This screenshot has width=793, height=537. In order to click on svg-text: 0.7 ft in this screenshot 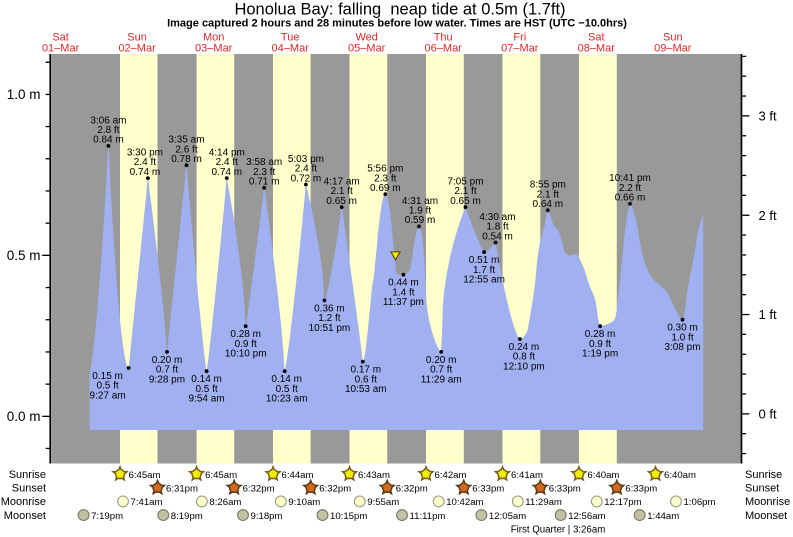, I will do `click(167, 370)`.